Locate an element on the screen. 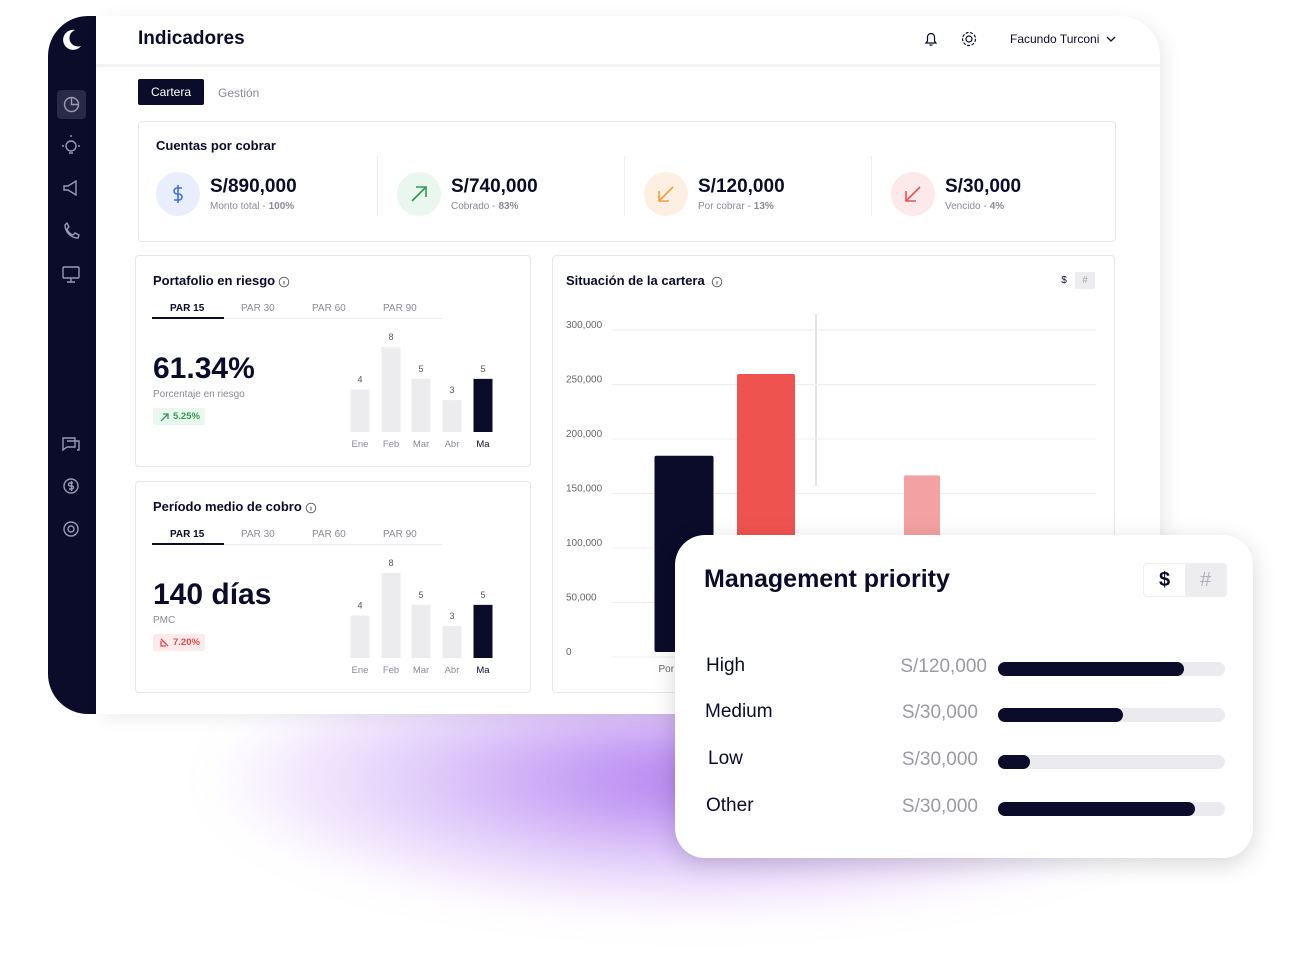  caption-percent: 100% is located at coordinates (281, 206).